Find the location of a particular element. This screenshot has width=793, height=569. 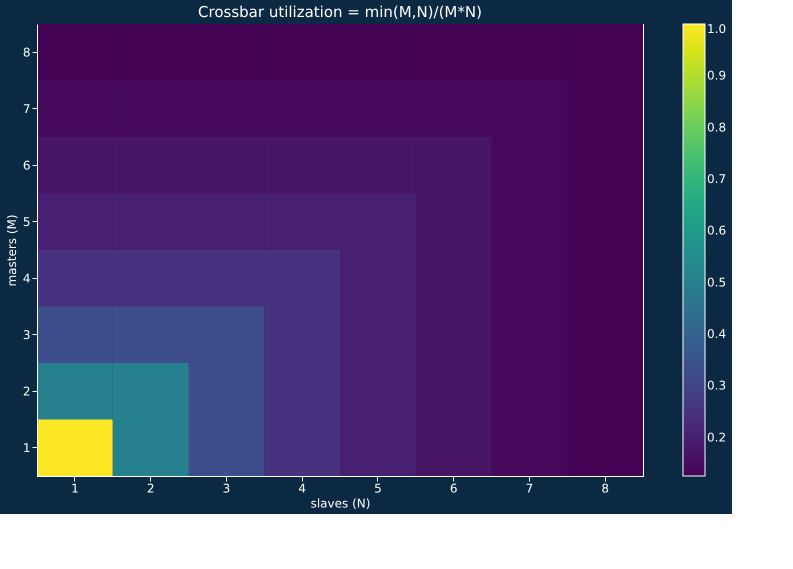

x-tick-label: 5 is located at coordinates (378, 489).